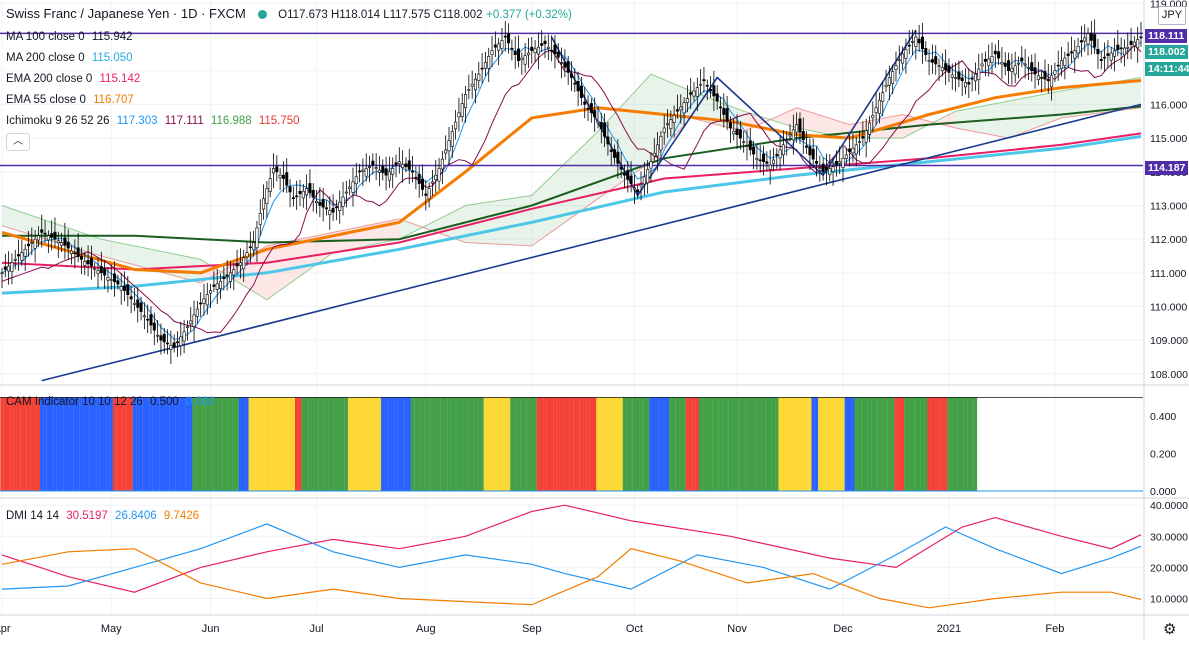 This screenshot has width=1189, height=645. Describe the element at coordinates (126, 13) in the screenshot. I see `symbol-title: Swiss Franc / Japanese Yen · 1D · FXCM` at that location.